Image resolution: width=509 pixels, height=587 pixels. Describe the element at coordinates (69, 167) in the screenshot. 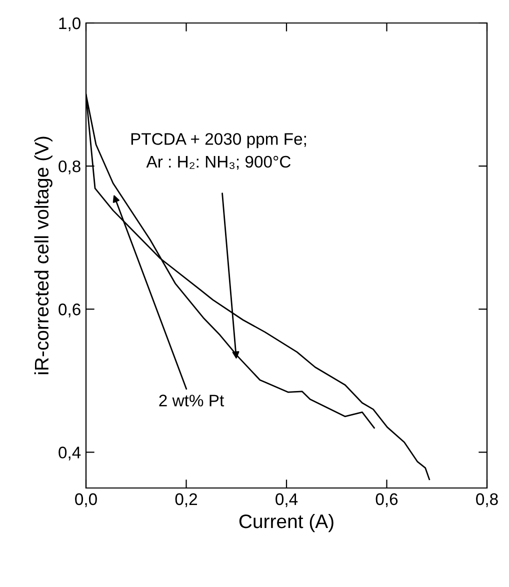

I see `y-tick-label: 0,8` at that location.